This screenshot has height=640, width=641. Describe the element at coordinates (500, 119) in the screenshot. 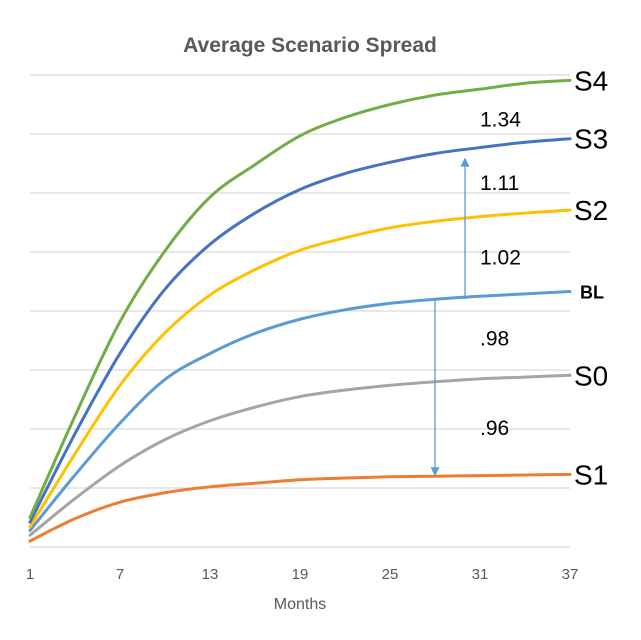

I see `ratio-annotation: 1.34` at that location.